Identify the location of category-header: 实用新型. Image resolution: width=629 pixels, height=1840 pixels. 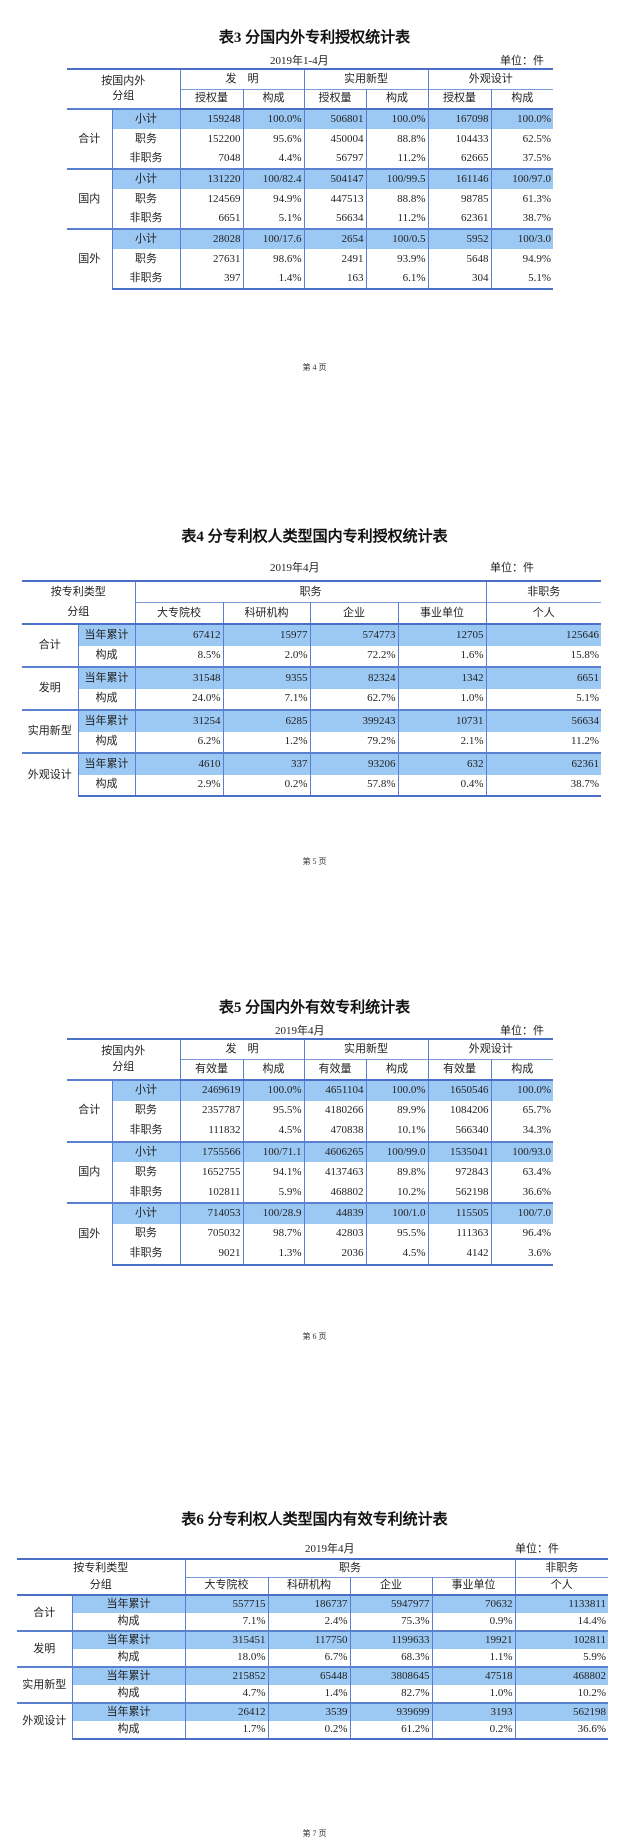
(366, 78).